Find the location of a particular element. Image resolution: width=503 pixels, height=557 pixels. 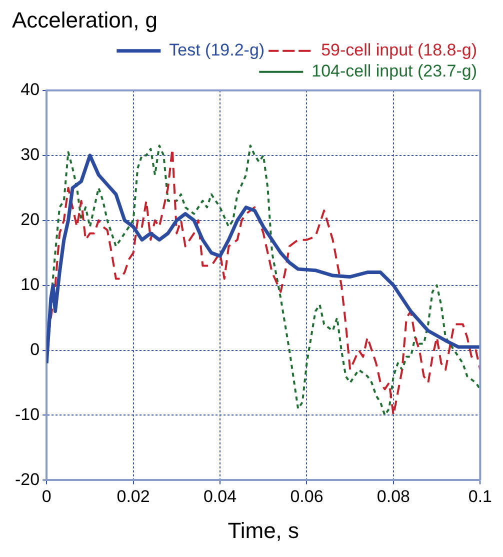

x-tick-label: 0.02 is located at coordinates (133, 496).